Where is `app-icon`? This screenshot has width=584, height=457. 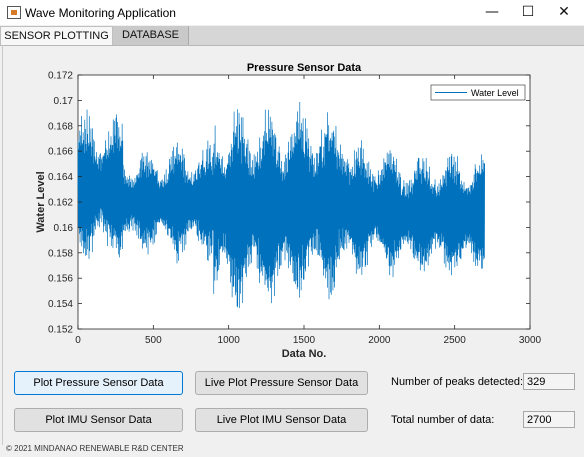
app-icon is located at coordinates (14, 12).